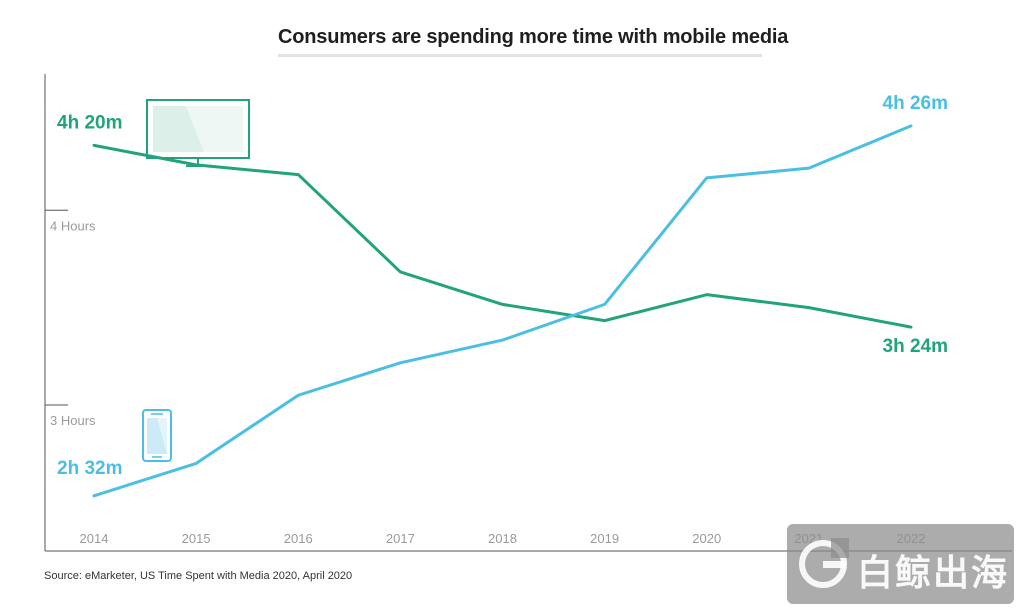  What do you see at coordinates (94, 538) in the screenshot?
I see `x-tick-label: 2014` at bounding box center [94, 538].